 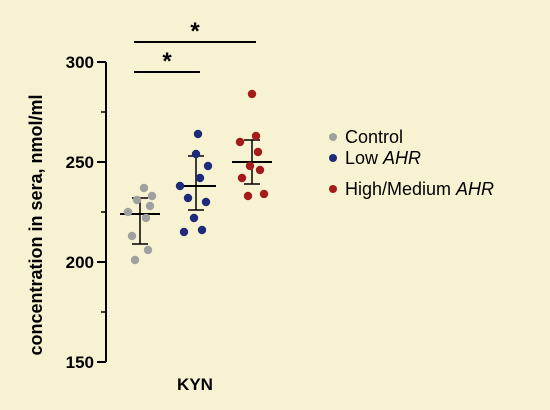 What do you see at coordinates (80, 62) in the screenshot?
I see `y-tick-label: 300` at bounding box center [80, 62].